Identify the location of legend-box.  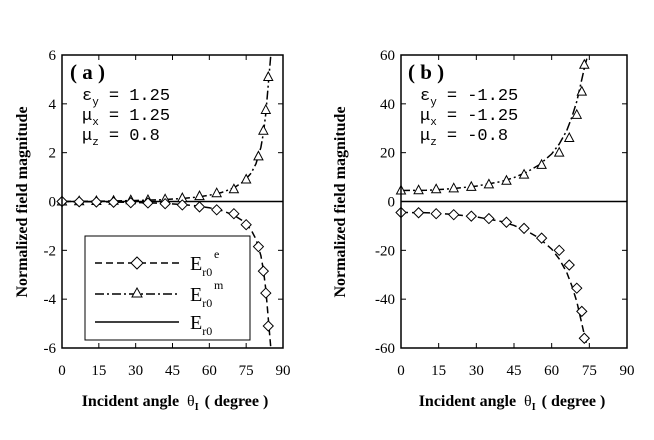
(167, 288).